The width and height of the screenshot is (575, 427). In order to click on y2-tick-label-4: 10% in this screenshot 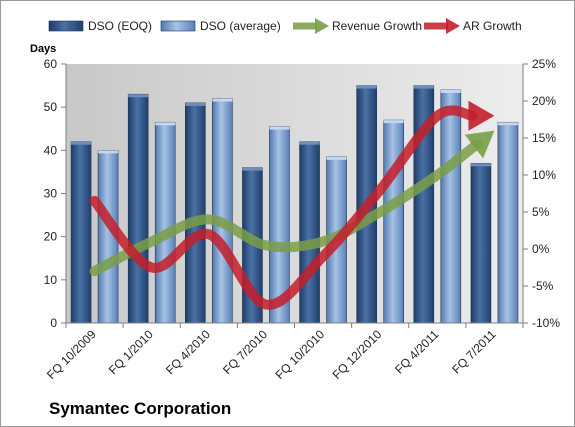, I will do `click(544, 175)`.